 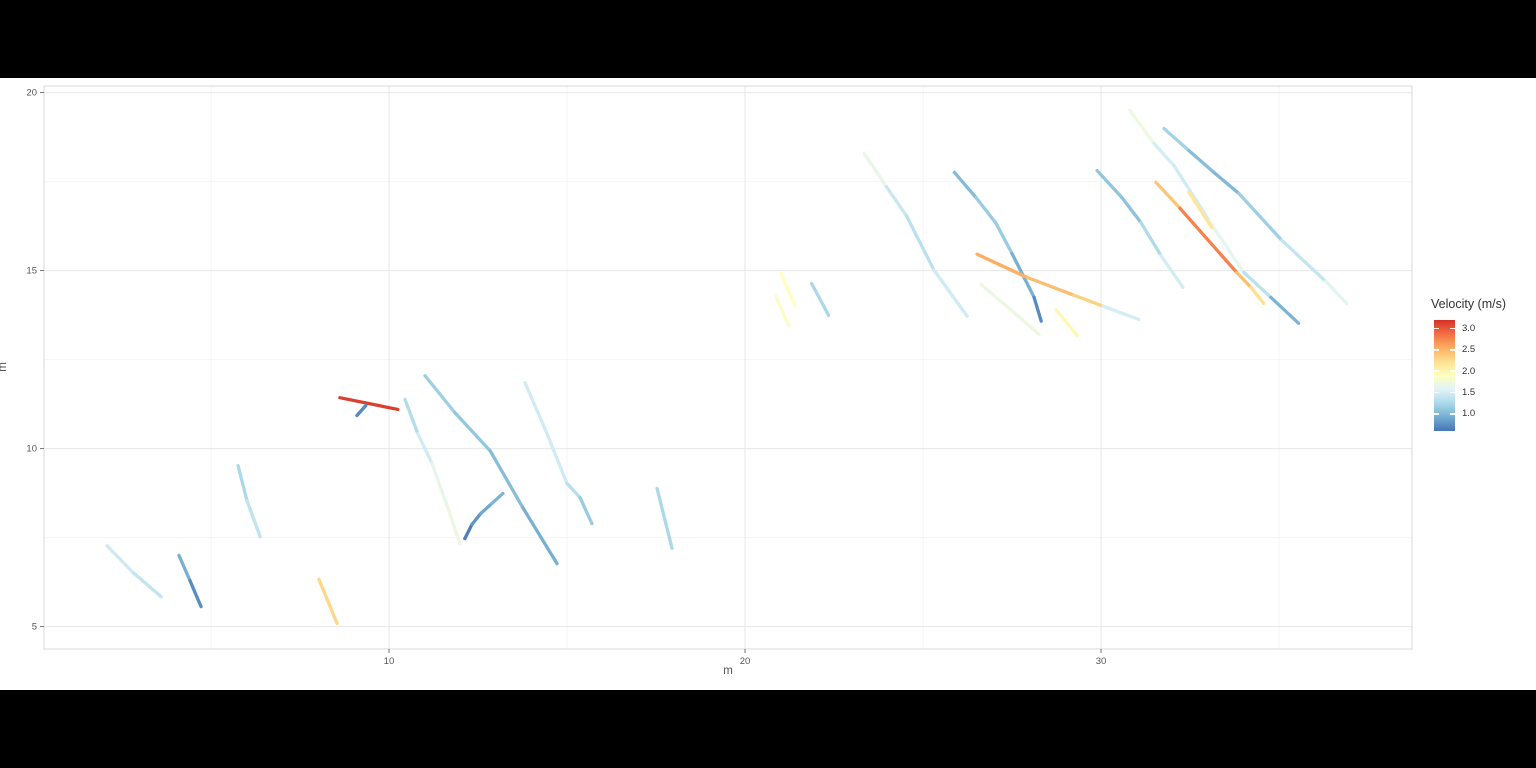 I want to click on x-tick-label: 20, so click(x=745, y=661).